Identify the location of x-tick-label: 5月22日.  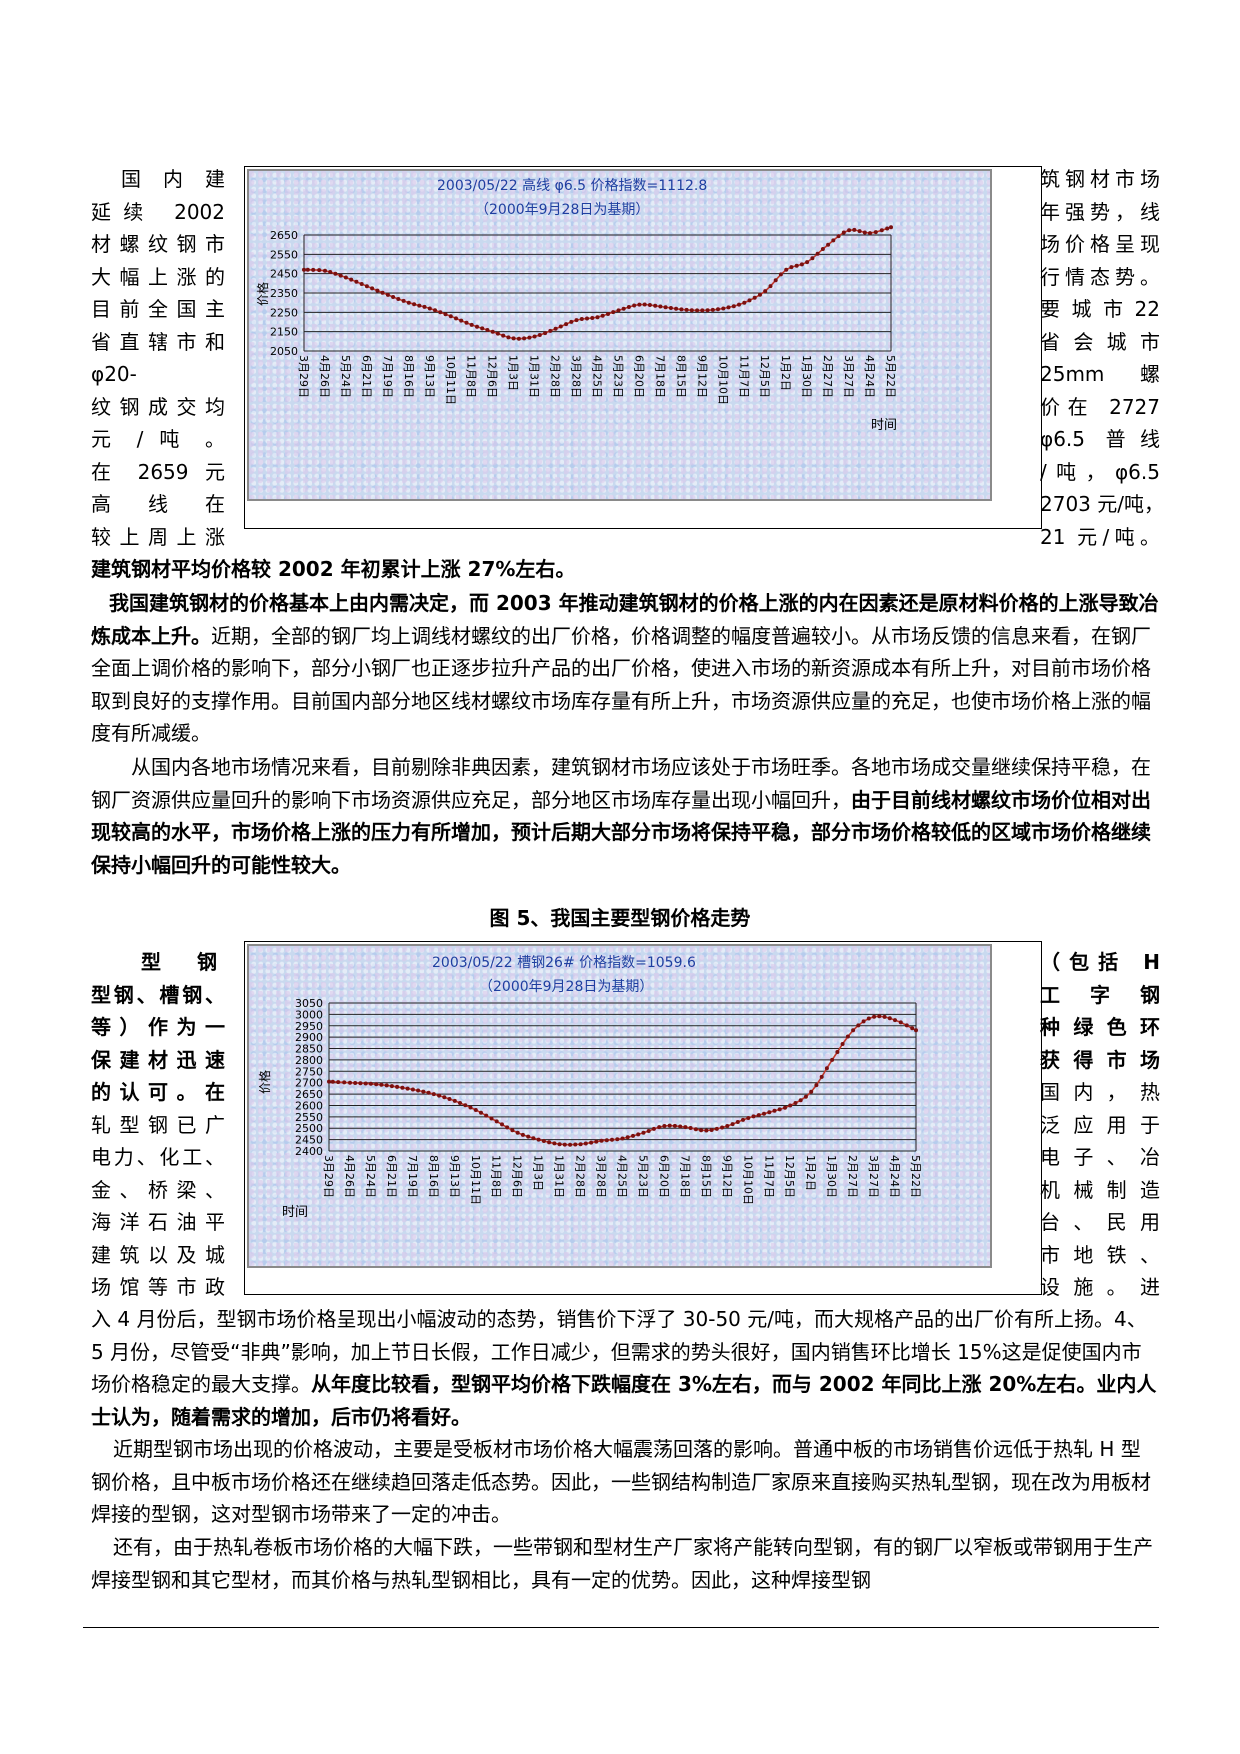
(890, 376).